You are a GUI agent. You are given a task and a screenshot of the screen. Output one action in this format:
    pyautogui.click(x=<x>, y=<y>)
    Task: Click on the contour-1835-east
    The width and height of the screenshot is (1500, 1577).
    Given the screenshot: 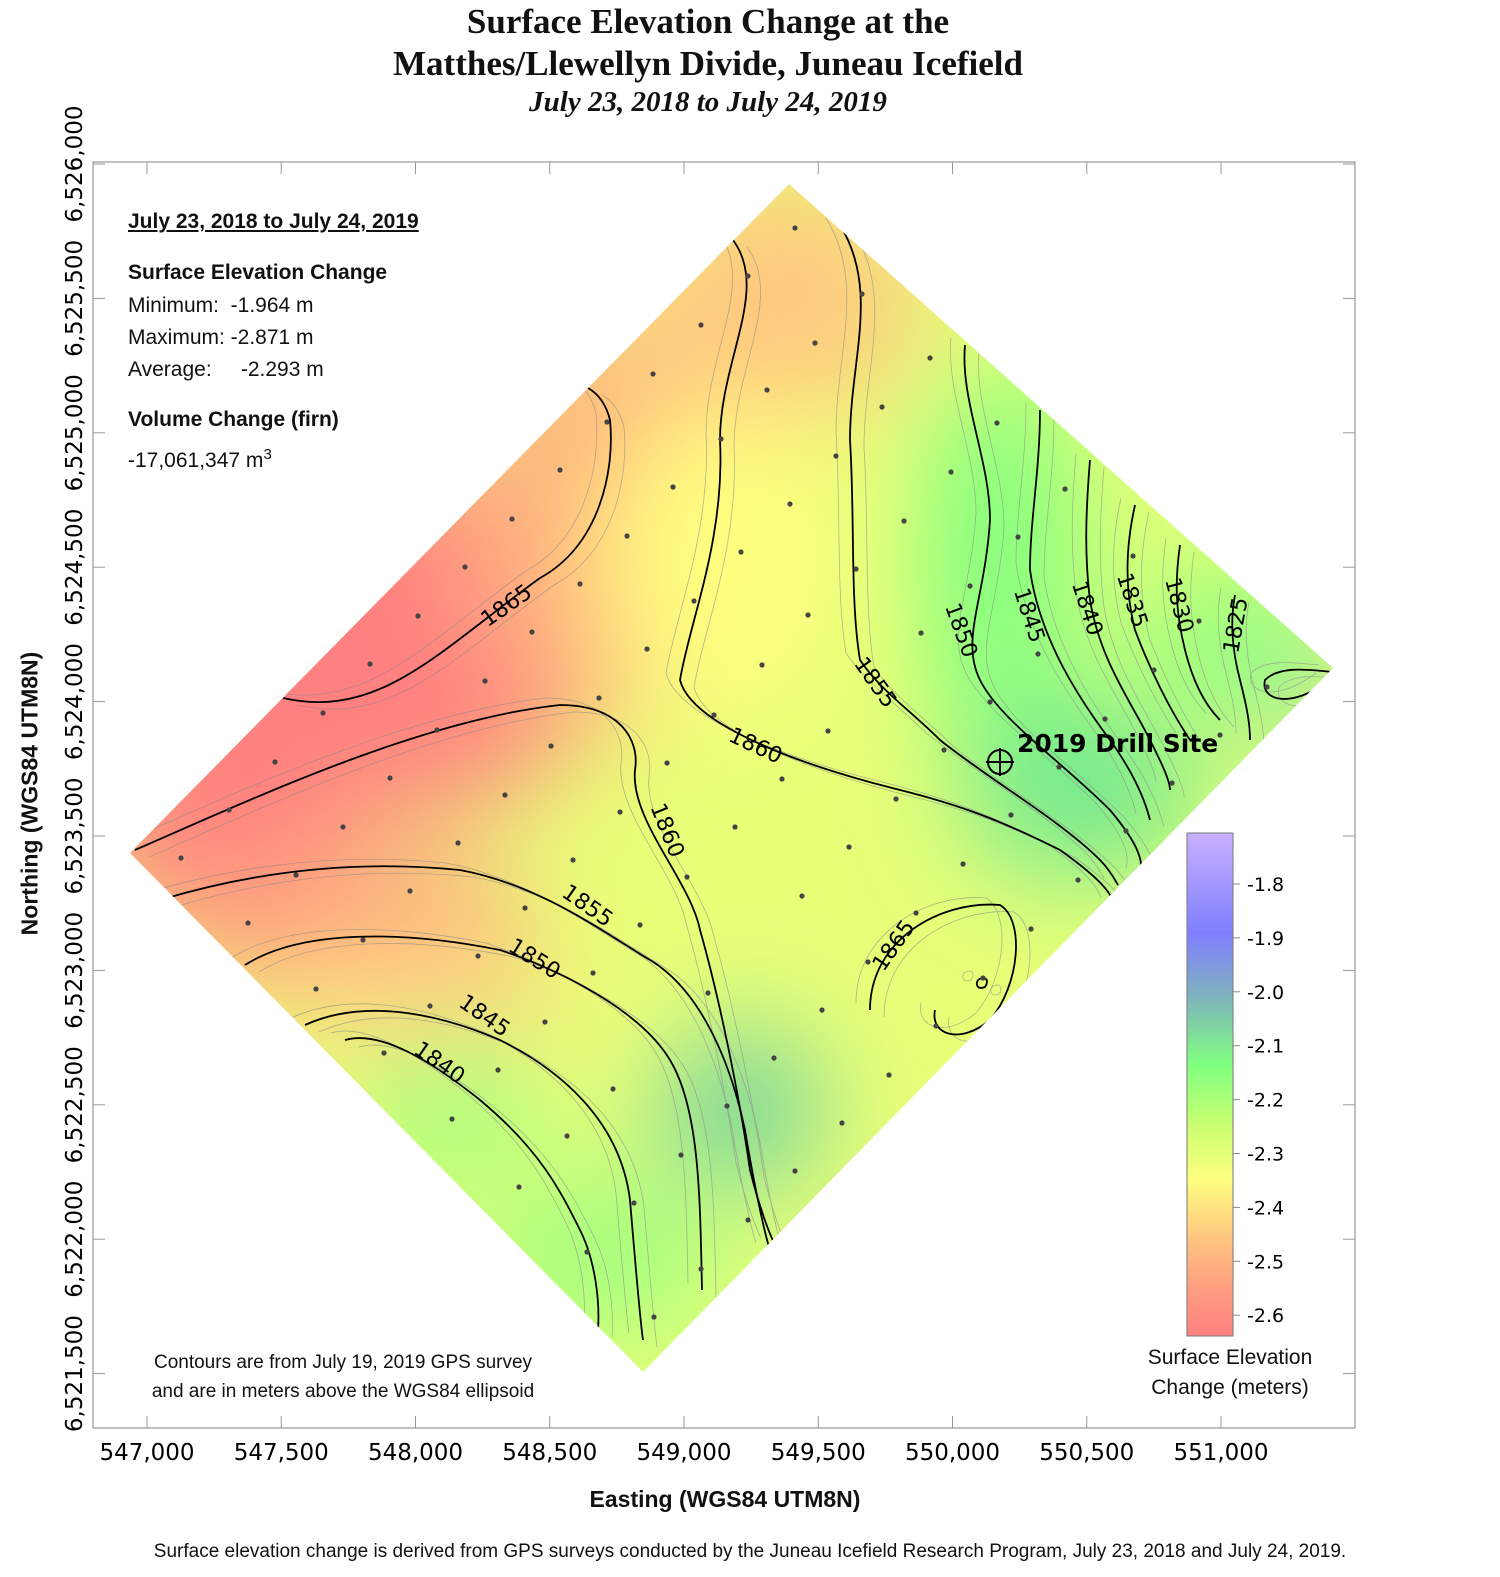 What is the action you would take?
    pyautogui.click(x=1158, y=622)
    